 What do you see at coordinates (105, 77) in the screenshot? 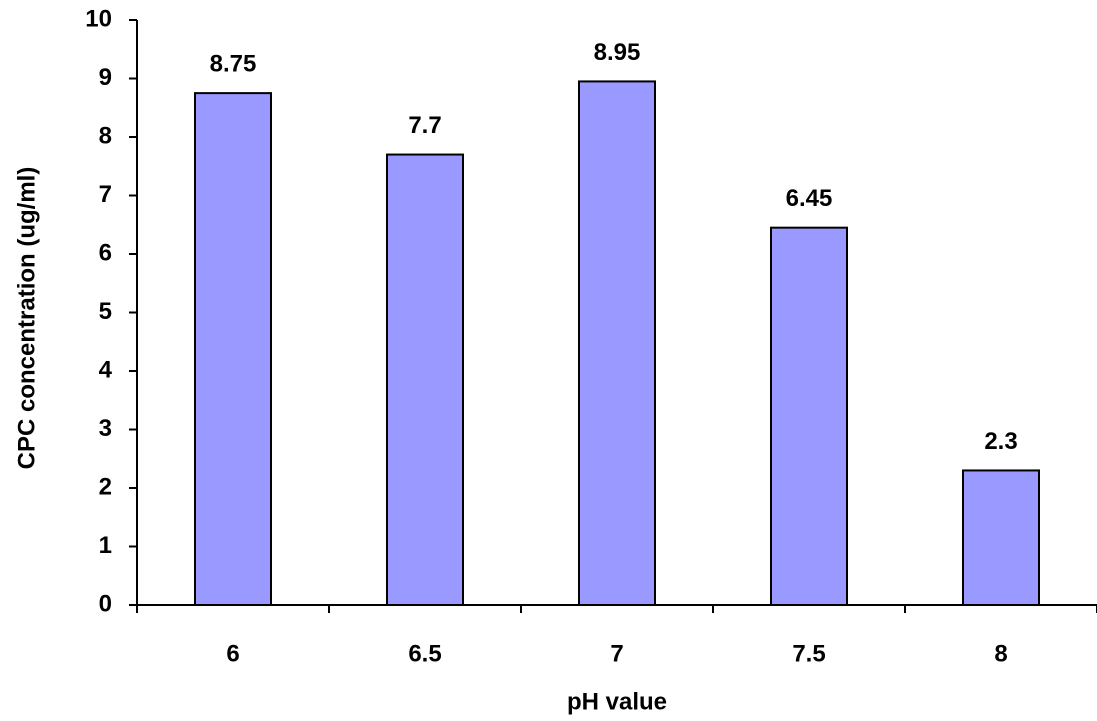
I see `y-tick-label: 9` at bounding box center [105, 77].